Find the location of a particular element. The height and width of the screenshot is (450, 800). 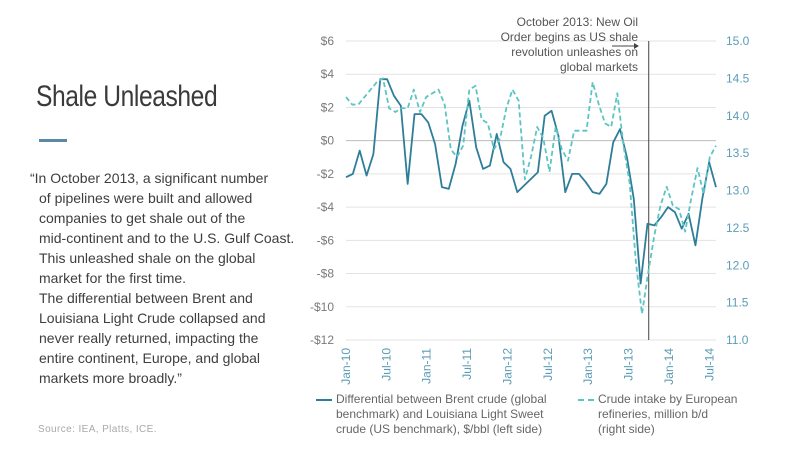

left-axis-tick-label: -$12 is located at coordinates (322, 340).